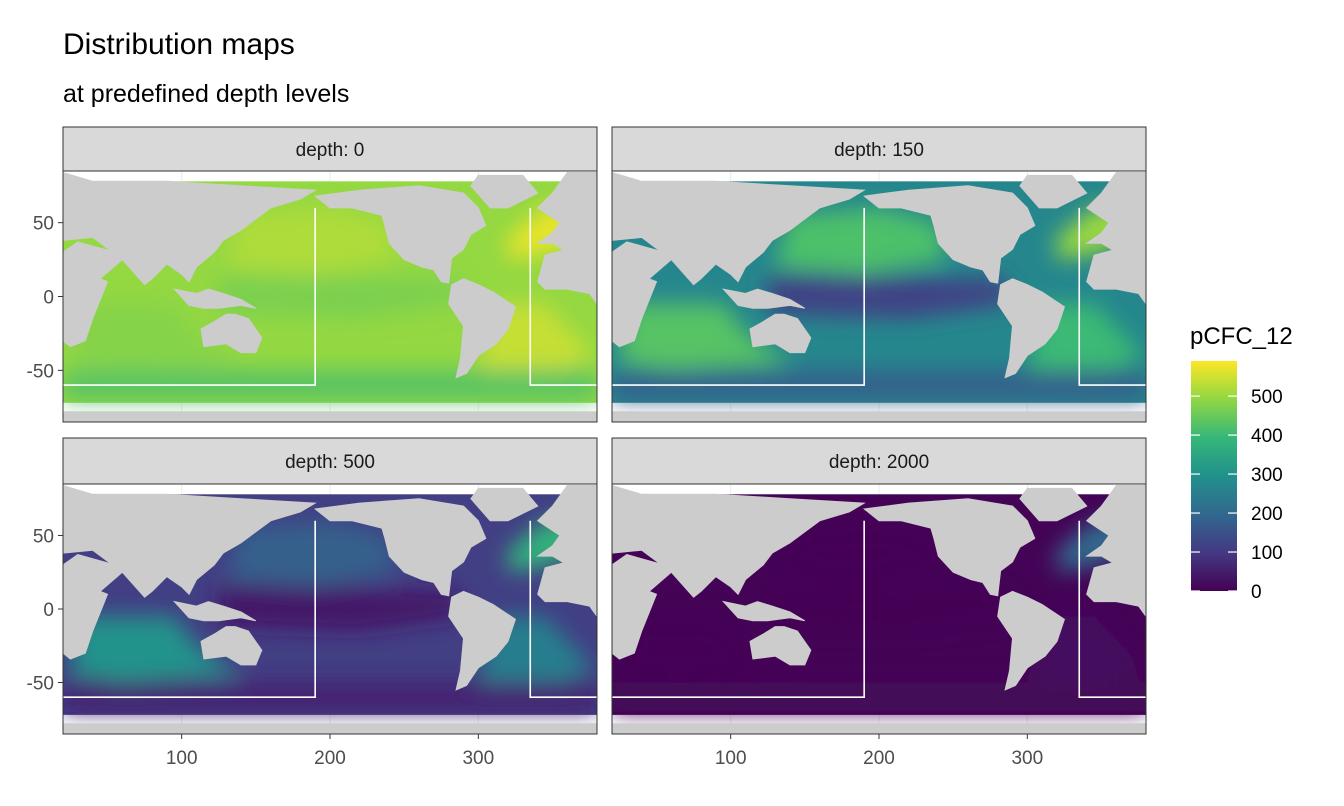 Image resolution: width=1344 pixels, height=806 pixels. I want to click on facet-panel-1: depth: 150, so click(879, 274).